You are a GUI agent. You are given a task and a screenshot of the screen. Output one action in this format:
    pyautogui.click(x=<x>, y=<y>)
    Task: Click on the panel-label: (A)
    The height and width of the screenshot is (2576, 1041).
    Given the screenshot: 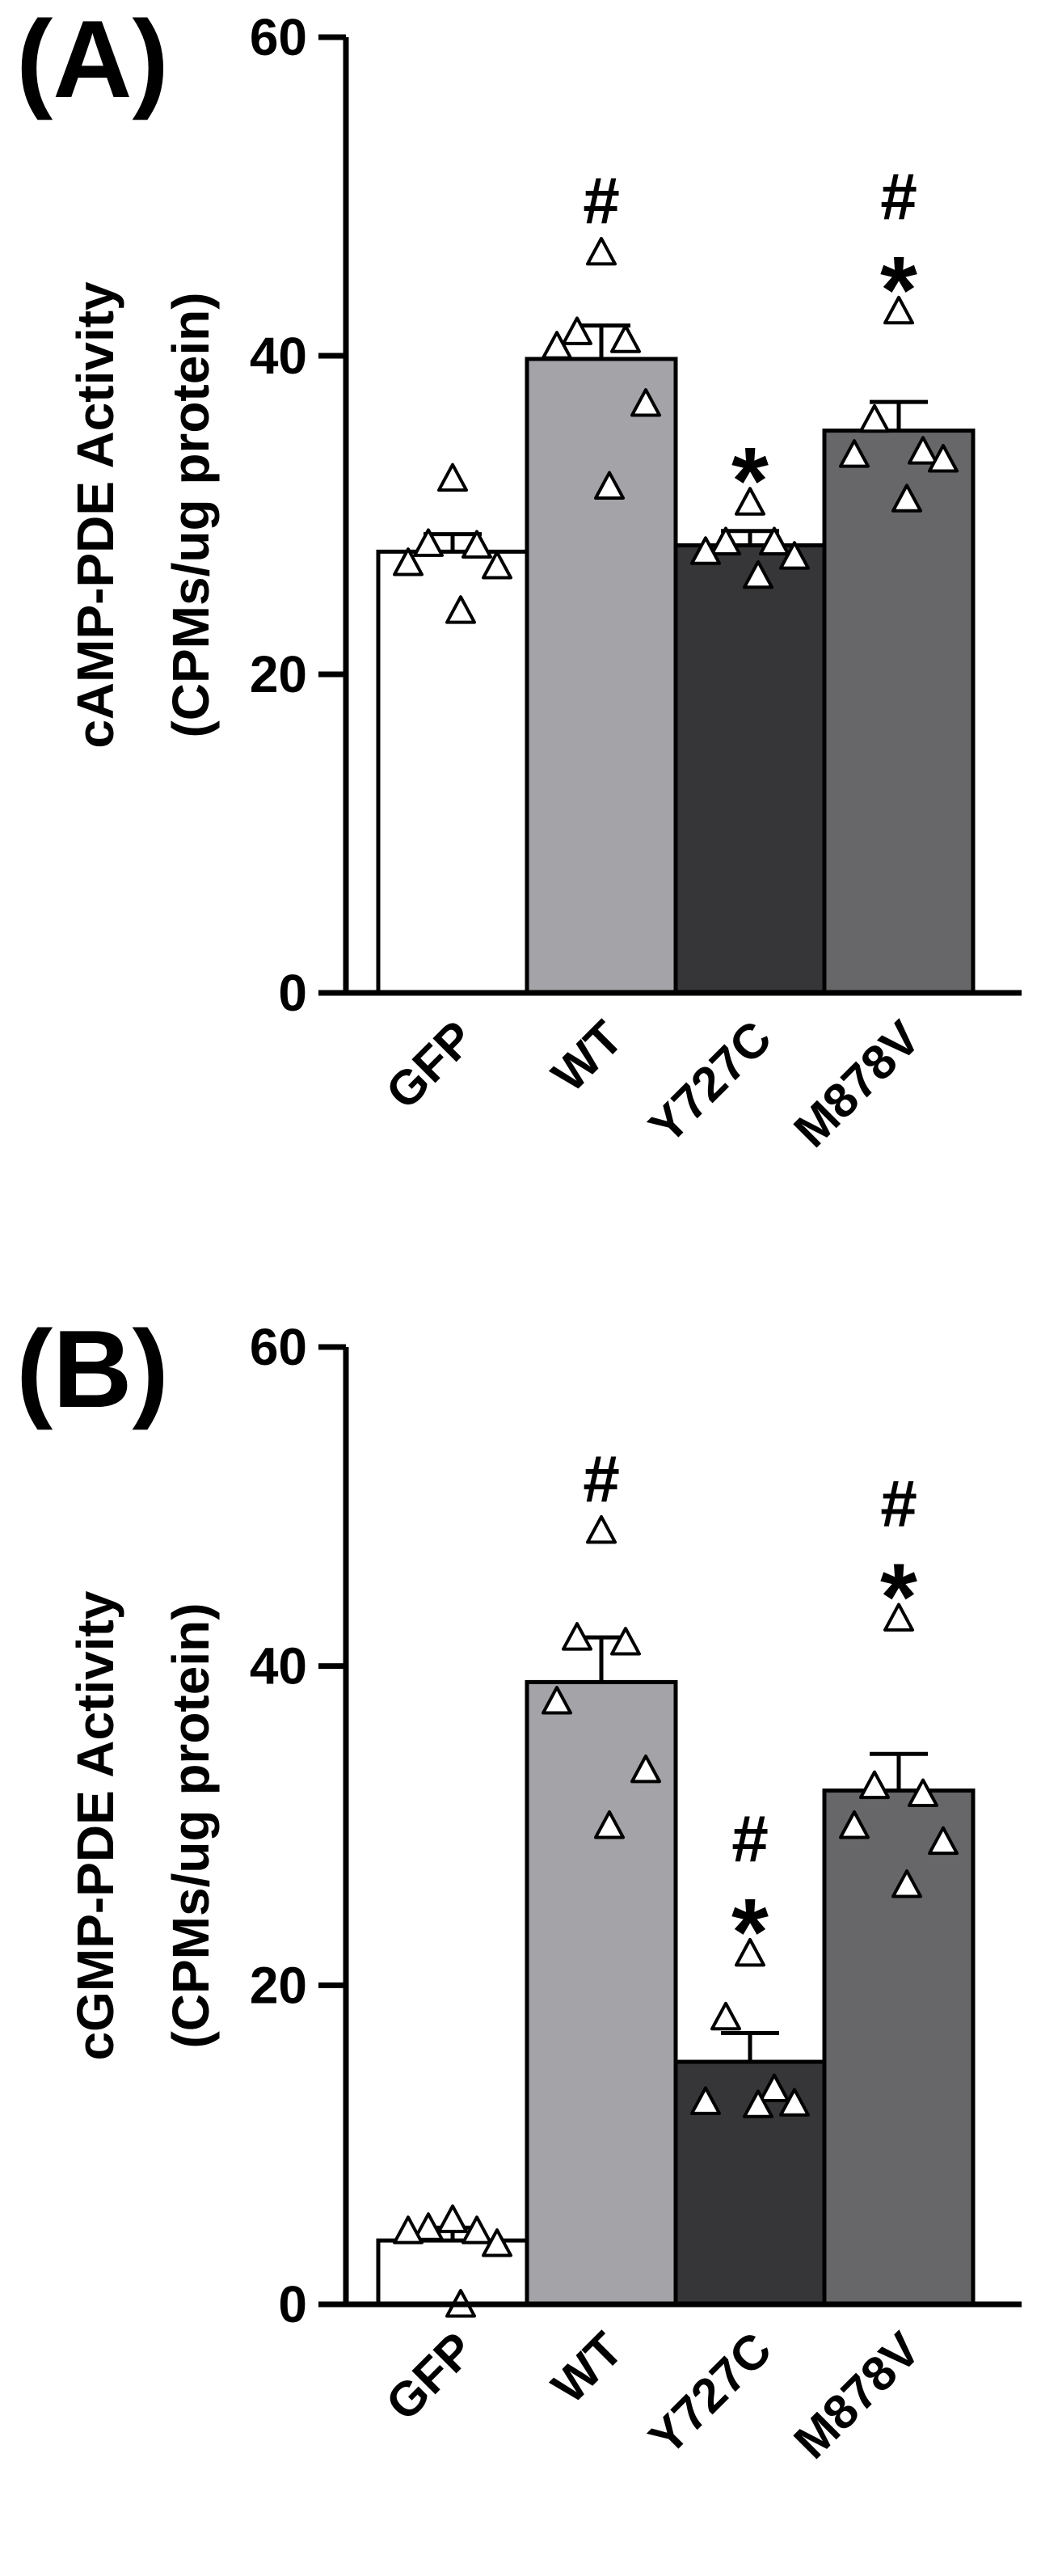 What is the action you would take?
    pyautogui.click(x=92, y=60)
    